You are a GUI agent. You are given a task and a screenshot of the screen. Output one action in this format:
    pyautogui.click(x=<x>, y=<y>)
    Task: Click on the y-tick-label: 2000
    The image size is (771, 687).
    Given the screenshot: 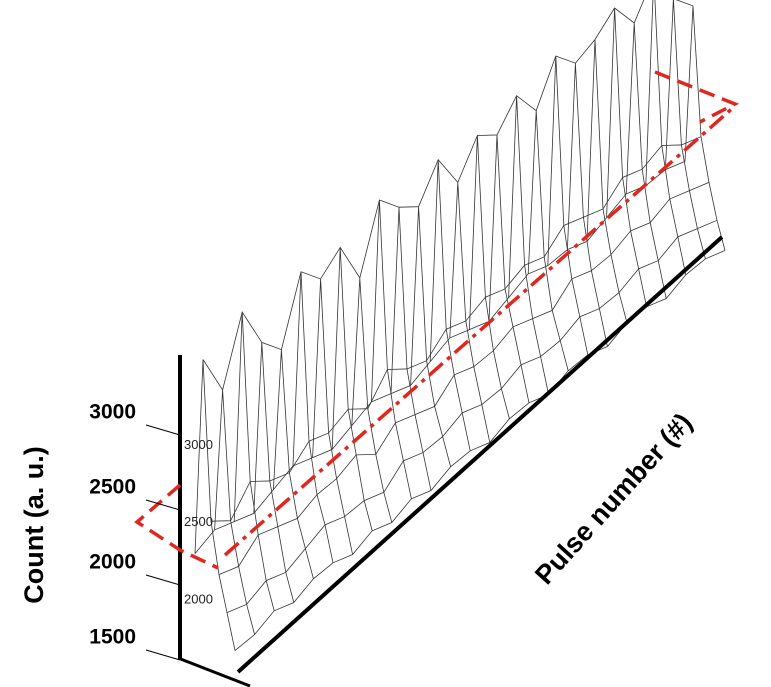 What is the action you would take?
    pyautogui.click(x=112, y=562)
    